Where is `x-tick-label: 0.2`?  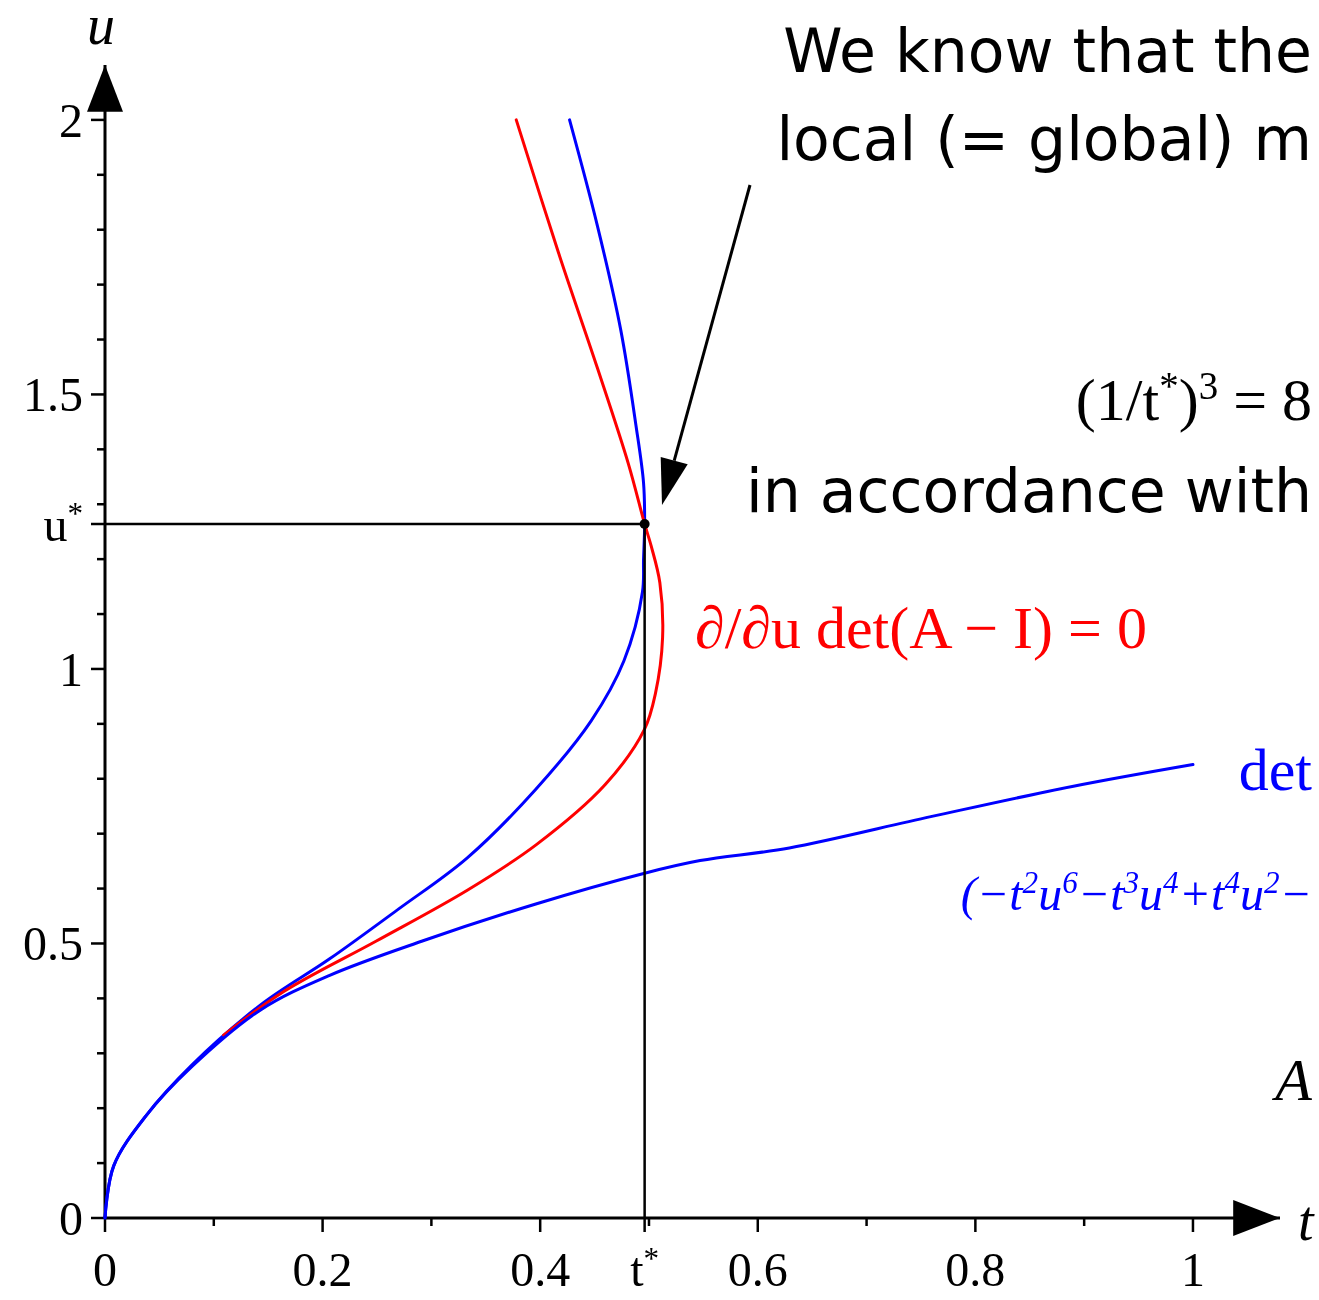 x-tick-label: 0.2 is located at coordinates (322, 1269).